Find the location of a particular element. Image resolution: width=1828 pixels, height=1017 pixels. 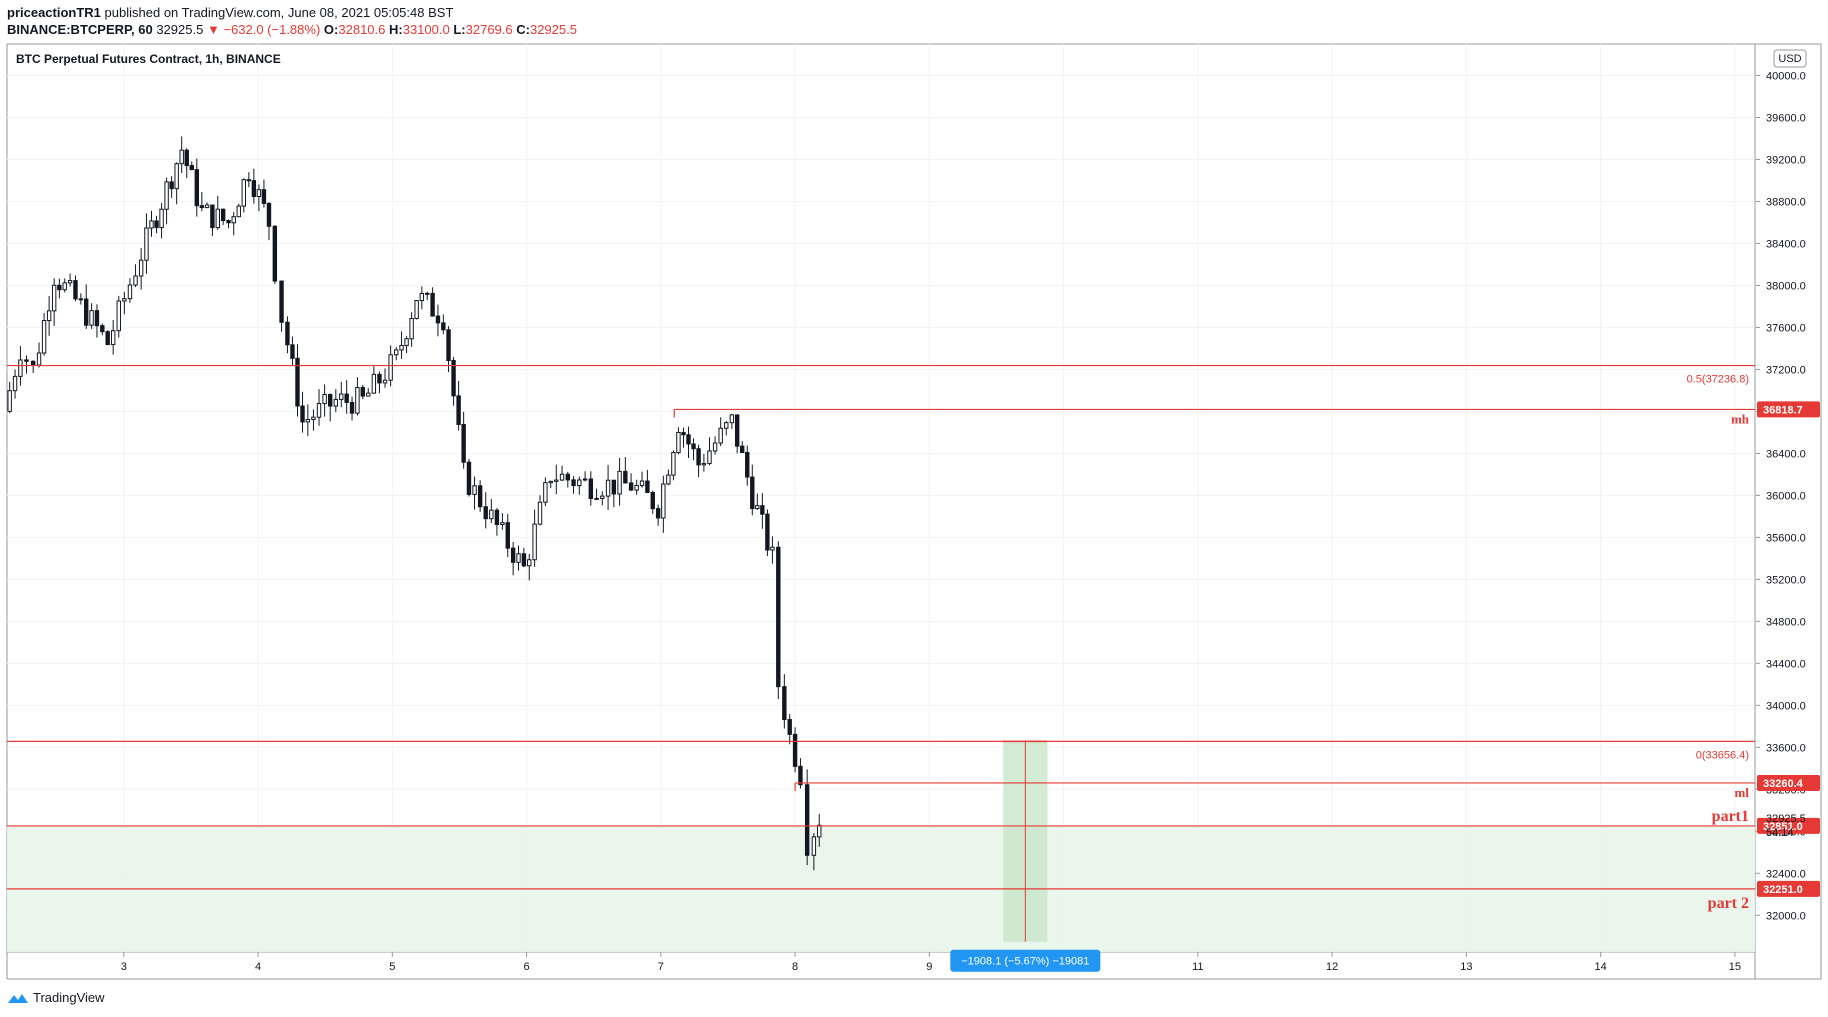

x-tick-label: 9 is located at coordinates (929, 967).